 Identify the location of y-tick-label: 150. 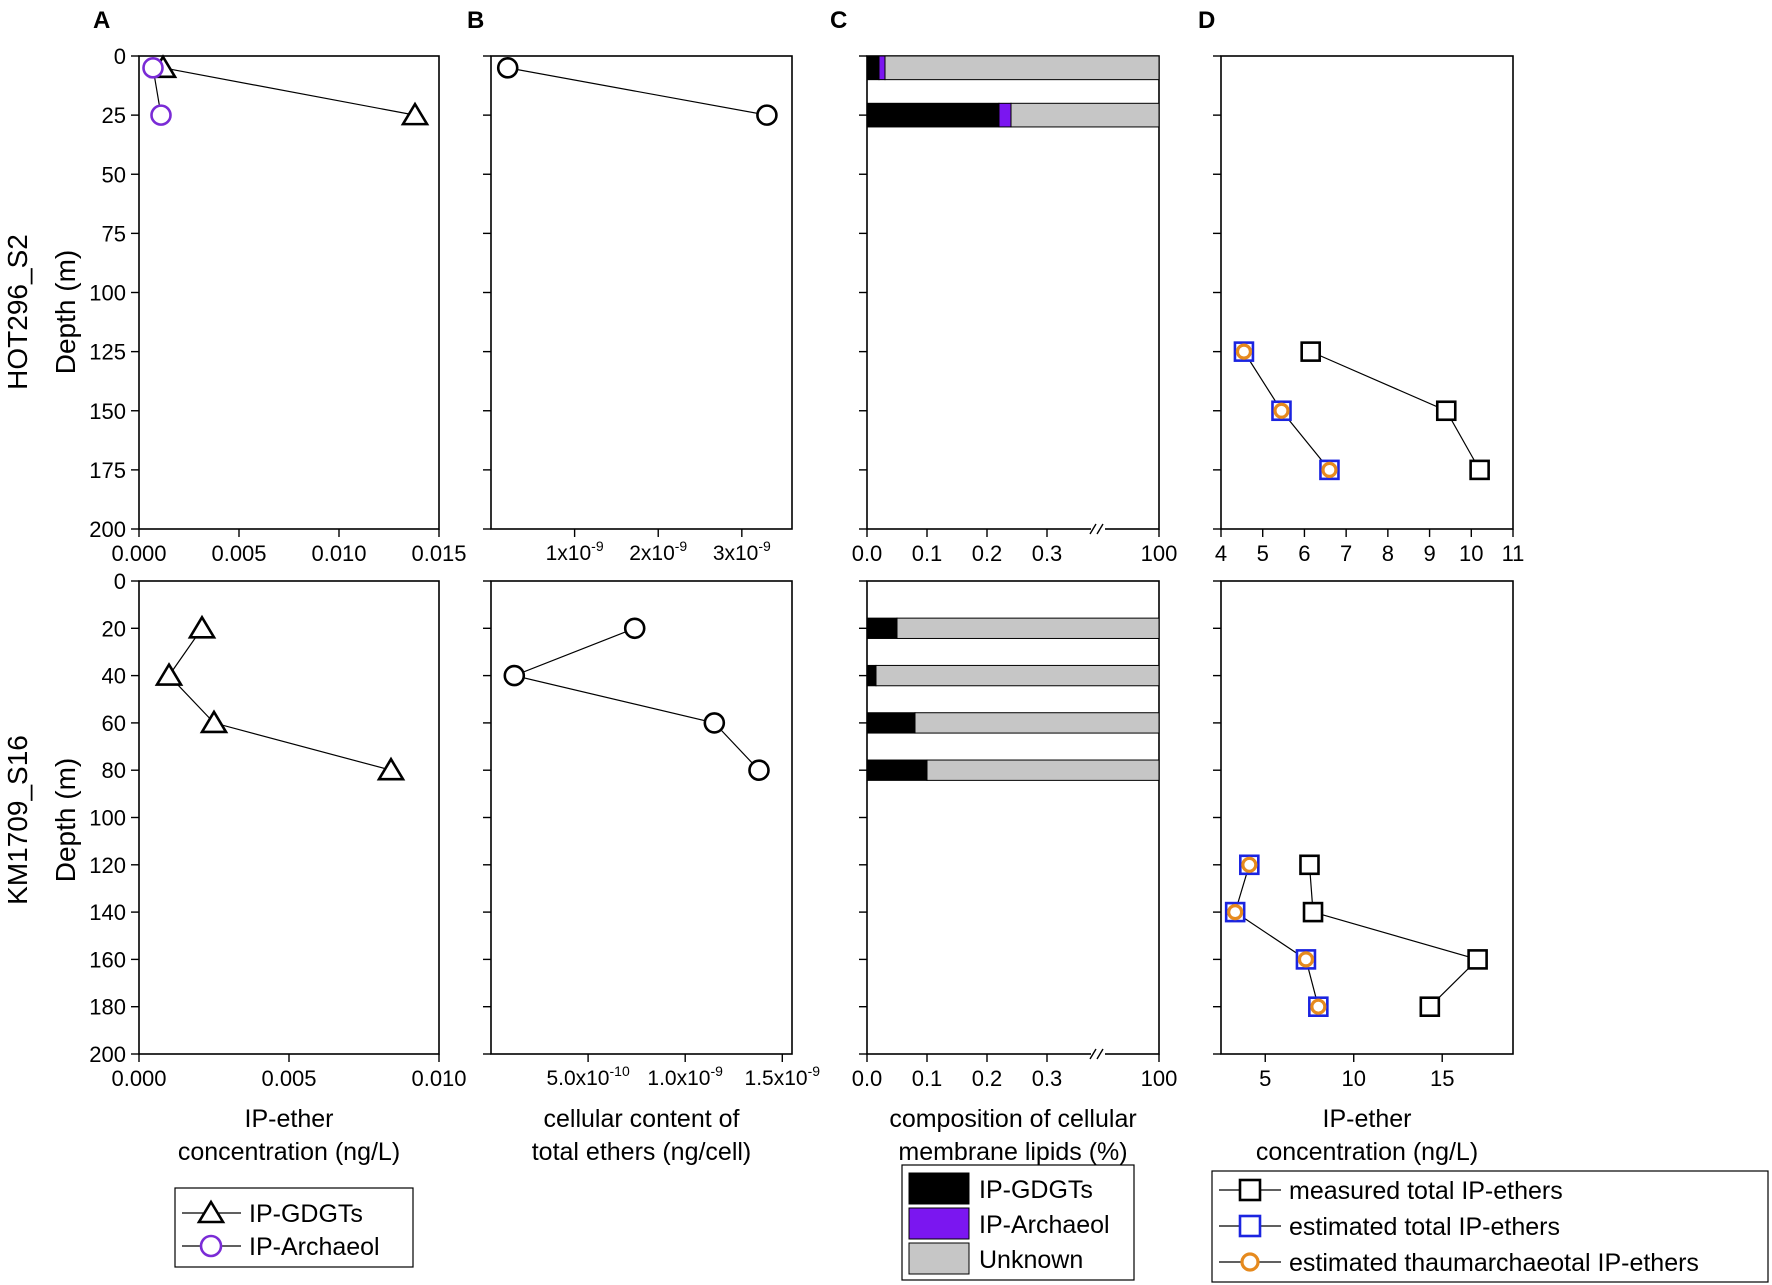
(107, 411).